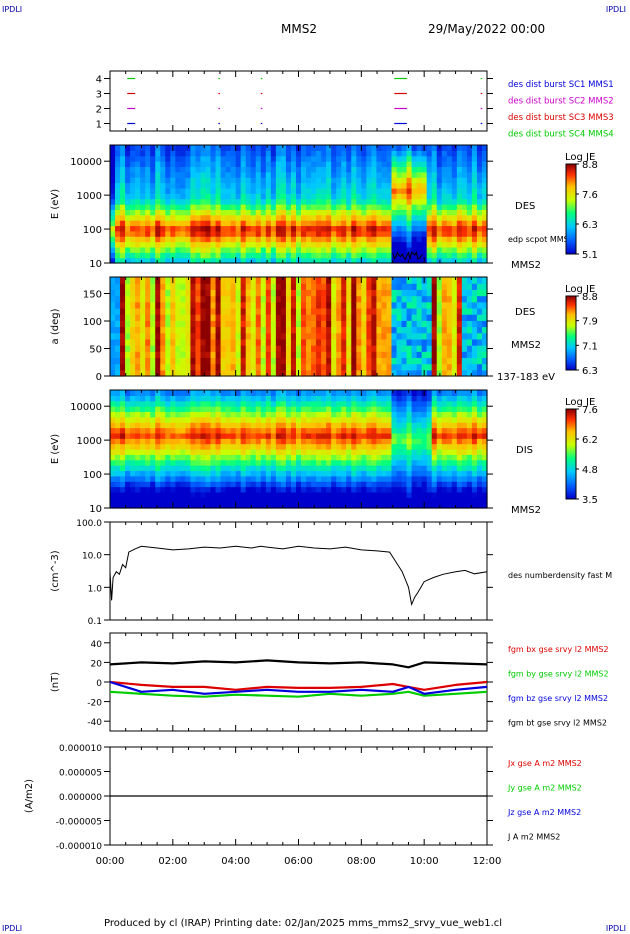 The width and height of the screenshot is (630, 934). What do you see at coordinates (590, 255) in the screenshot?
I see `colorbar-tick-label: 5.1` at bounding box center [590, 255].